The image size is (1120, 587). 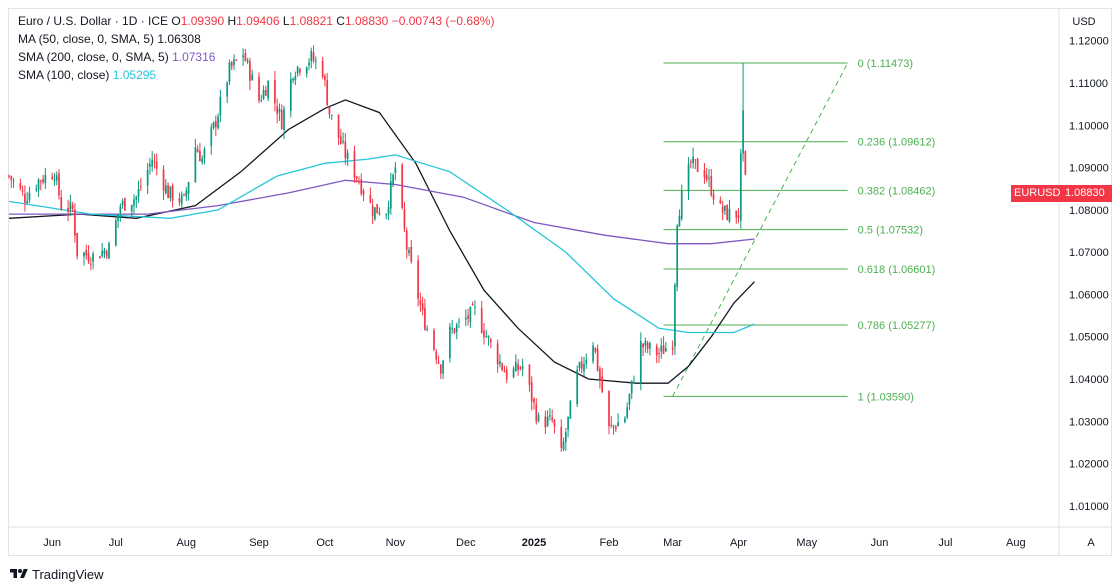 I want to click on last-price-tag: EURUSD 1.08830, so click(x=1061, y=193).